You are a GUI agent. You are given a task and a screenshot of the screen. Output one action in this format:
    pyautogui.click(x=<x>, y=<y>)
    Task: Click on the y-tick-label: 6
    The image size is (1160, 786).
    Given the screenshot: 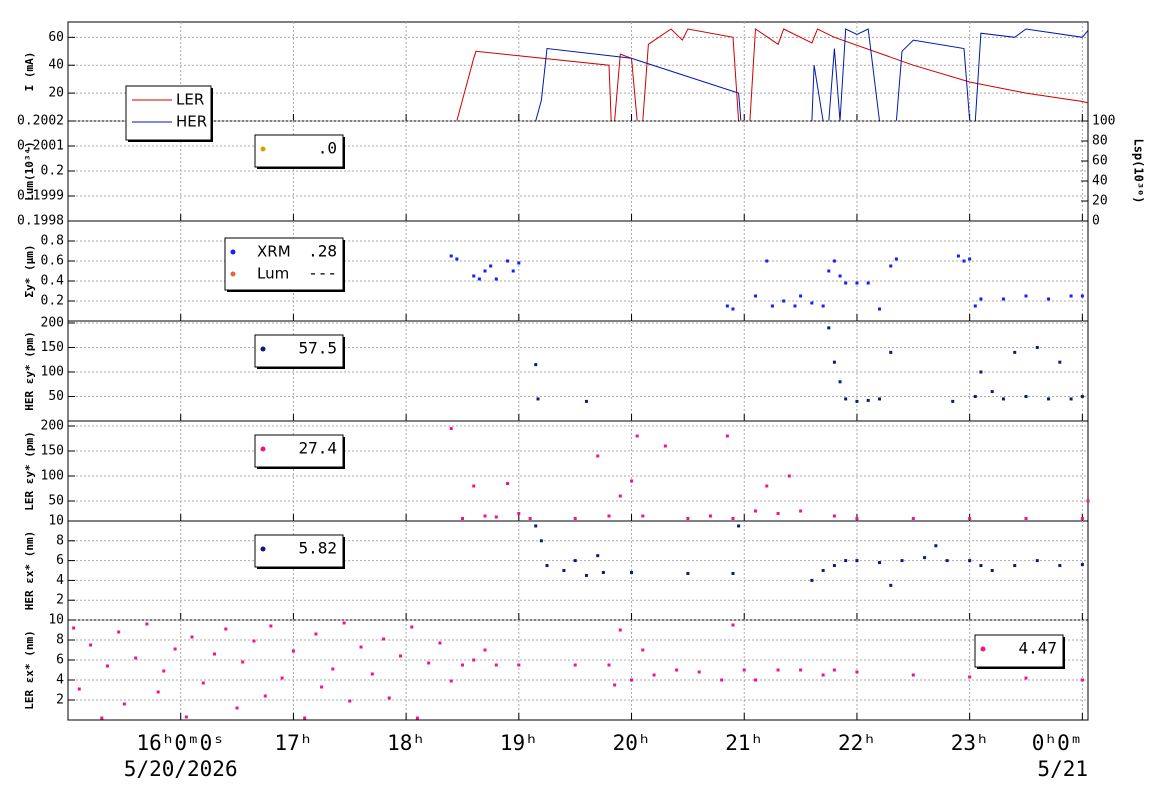 What is the action you would take?
    pyautogui.click(x=60, y=560)
    